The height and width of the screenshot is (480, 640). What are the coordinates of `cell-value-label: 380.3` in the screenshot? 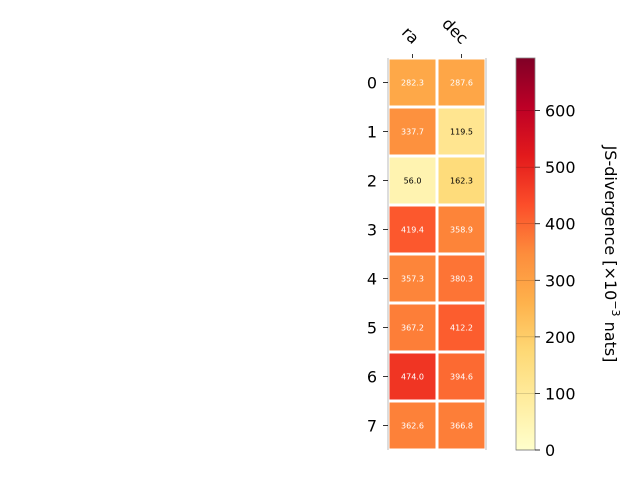 It's located at (461, 279).